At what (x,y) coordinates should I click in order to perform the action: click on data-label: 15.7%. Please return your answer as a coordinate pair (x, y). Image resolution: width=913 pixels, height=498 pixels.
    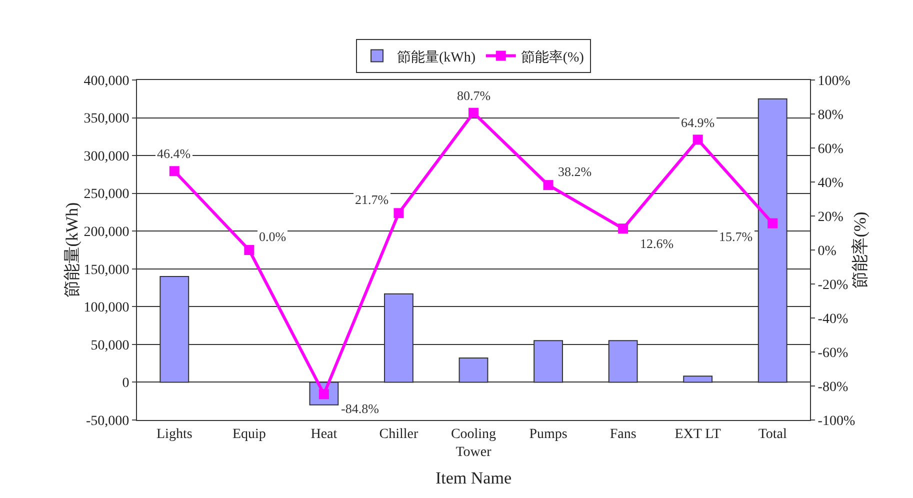
    Looking at the image, I should click on (736, 236).